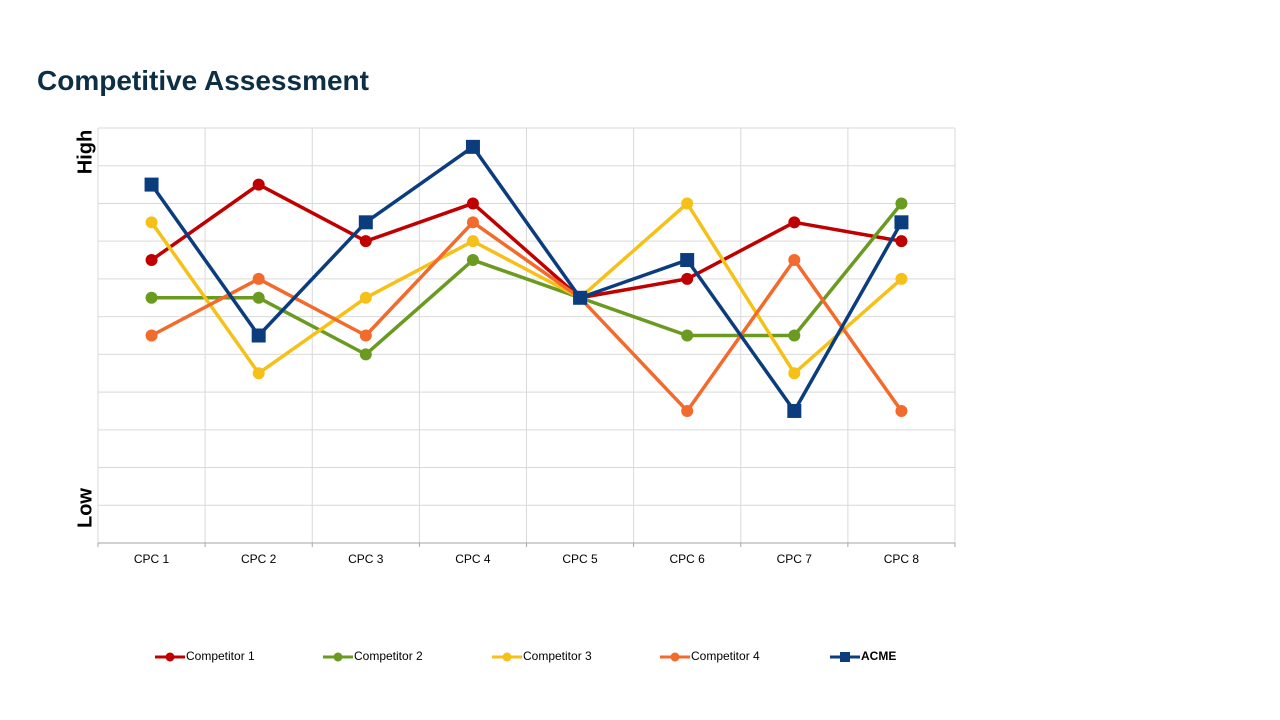 This screenshot has height=720, width=1280. Describe the element at coordinates (85, 152) in the screenshot. I see `y-label-high: High` at that location.